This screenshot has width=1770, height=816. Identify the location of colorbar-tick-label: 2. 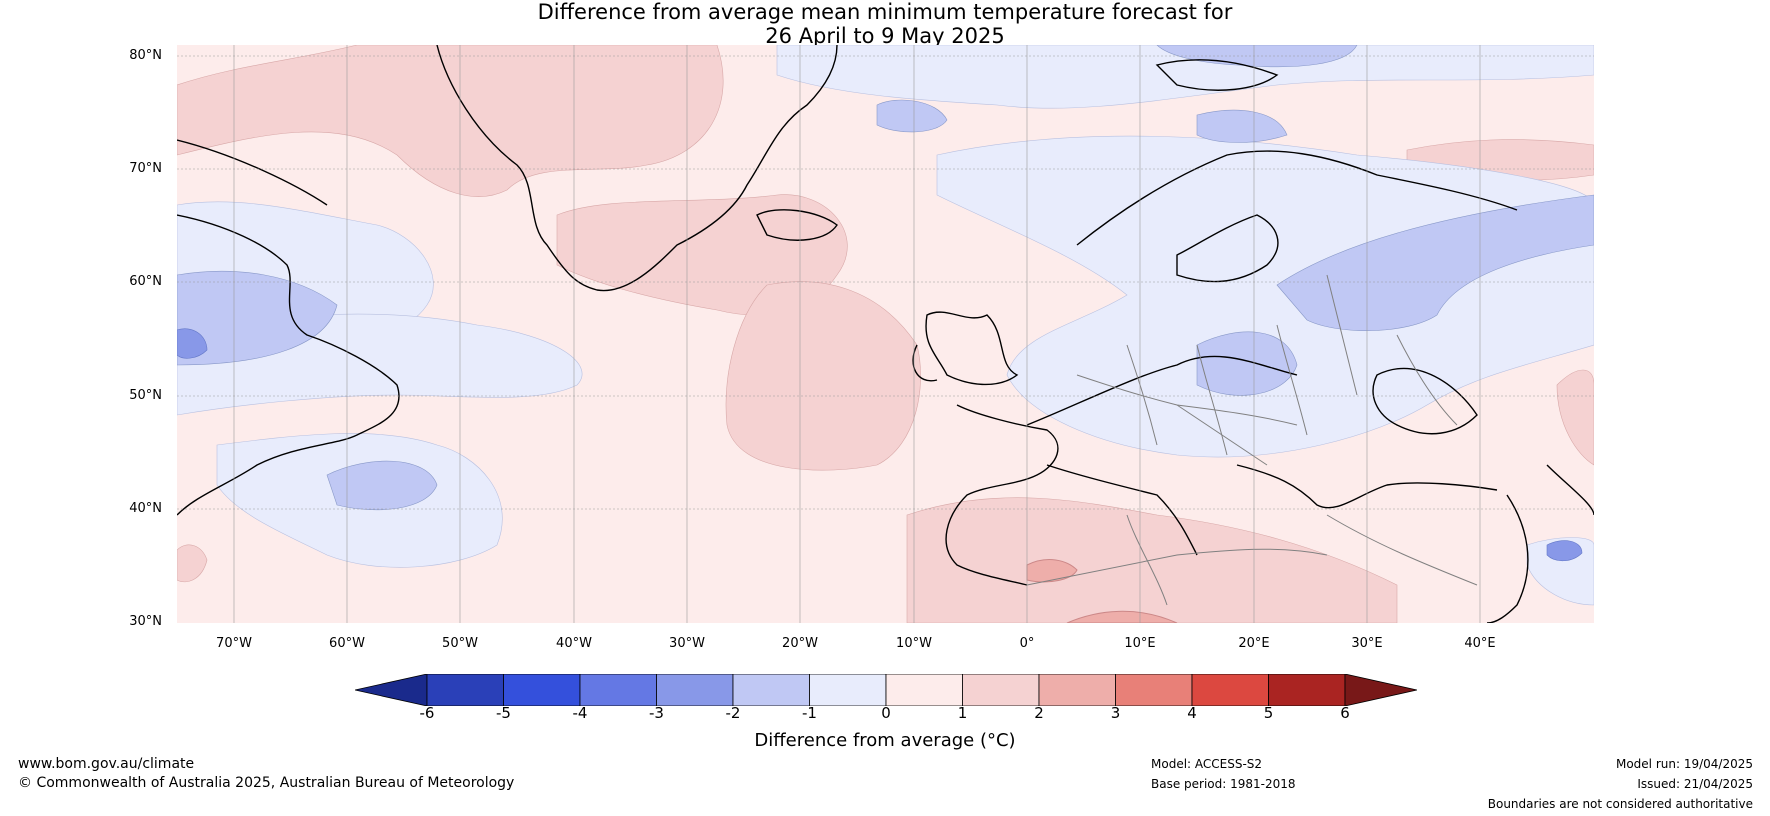
(1039, 713).